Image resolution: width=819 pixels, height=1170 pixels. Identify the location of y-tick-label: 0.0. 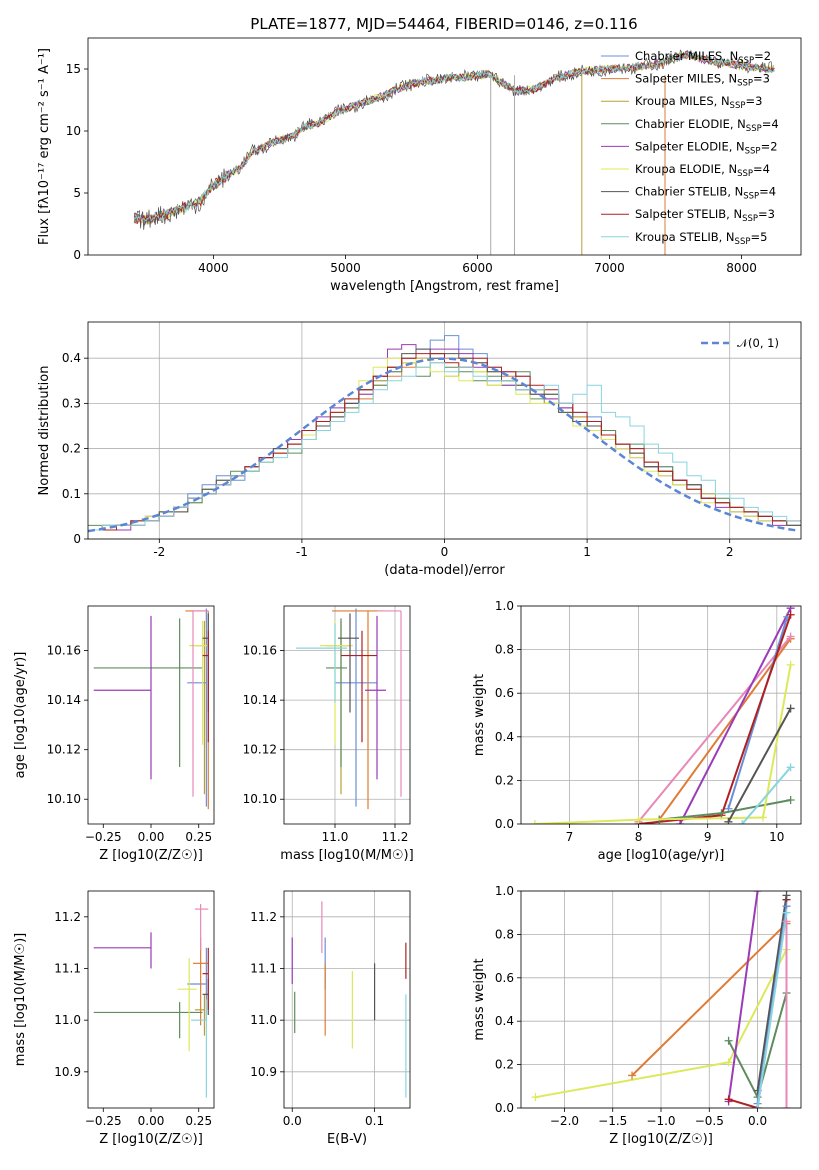
(504, 824).